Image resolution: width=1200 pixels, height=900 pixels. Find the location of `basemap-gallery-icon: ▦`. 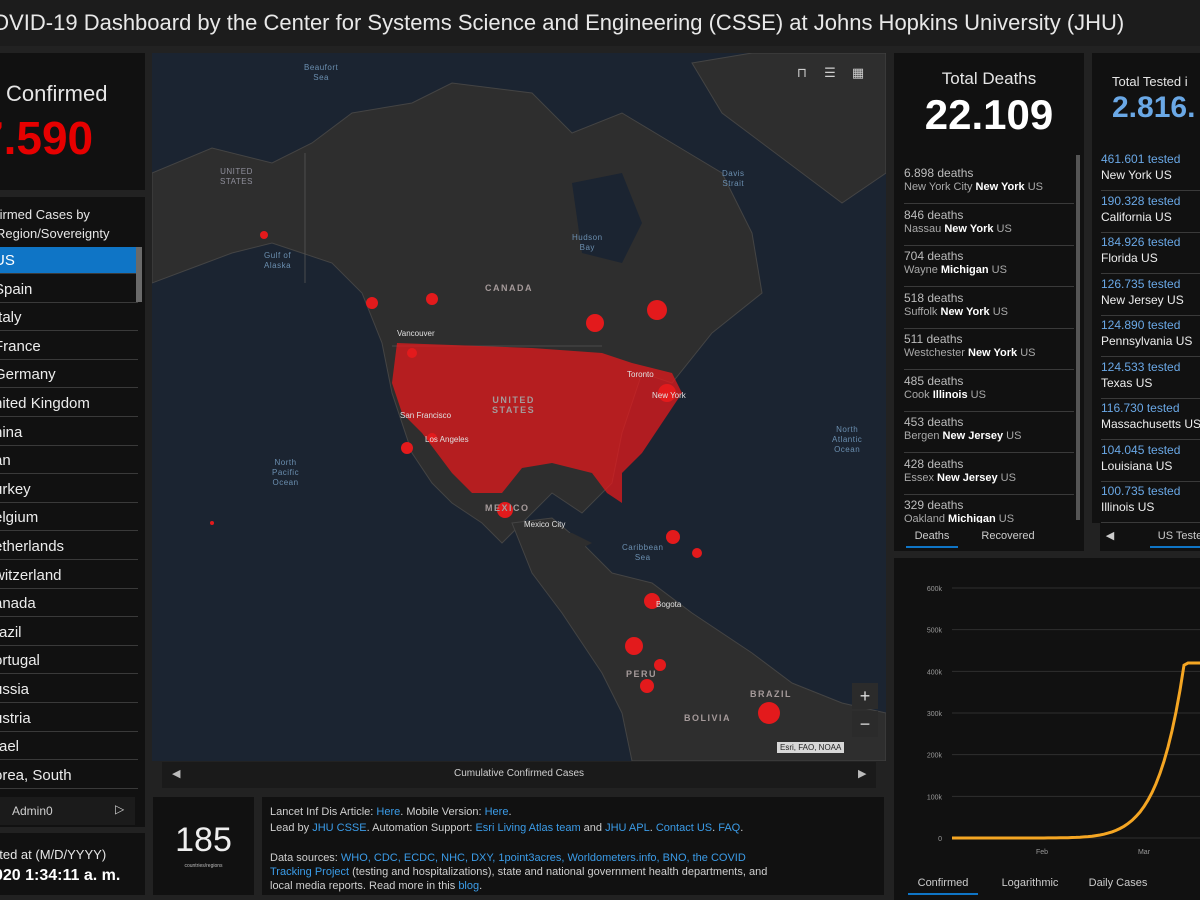

basemap-gallery-icon: ▦ is located at coordinates (858, 72).